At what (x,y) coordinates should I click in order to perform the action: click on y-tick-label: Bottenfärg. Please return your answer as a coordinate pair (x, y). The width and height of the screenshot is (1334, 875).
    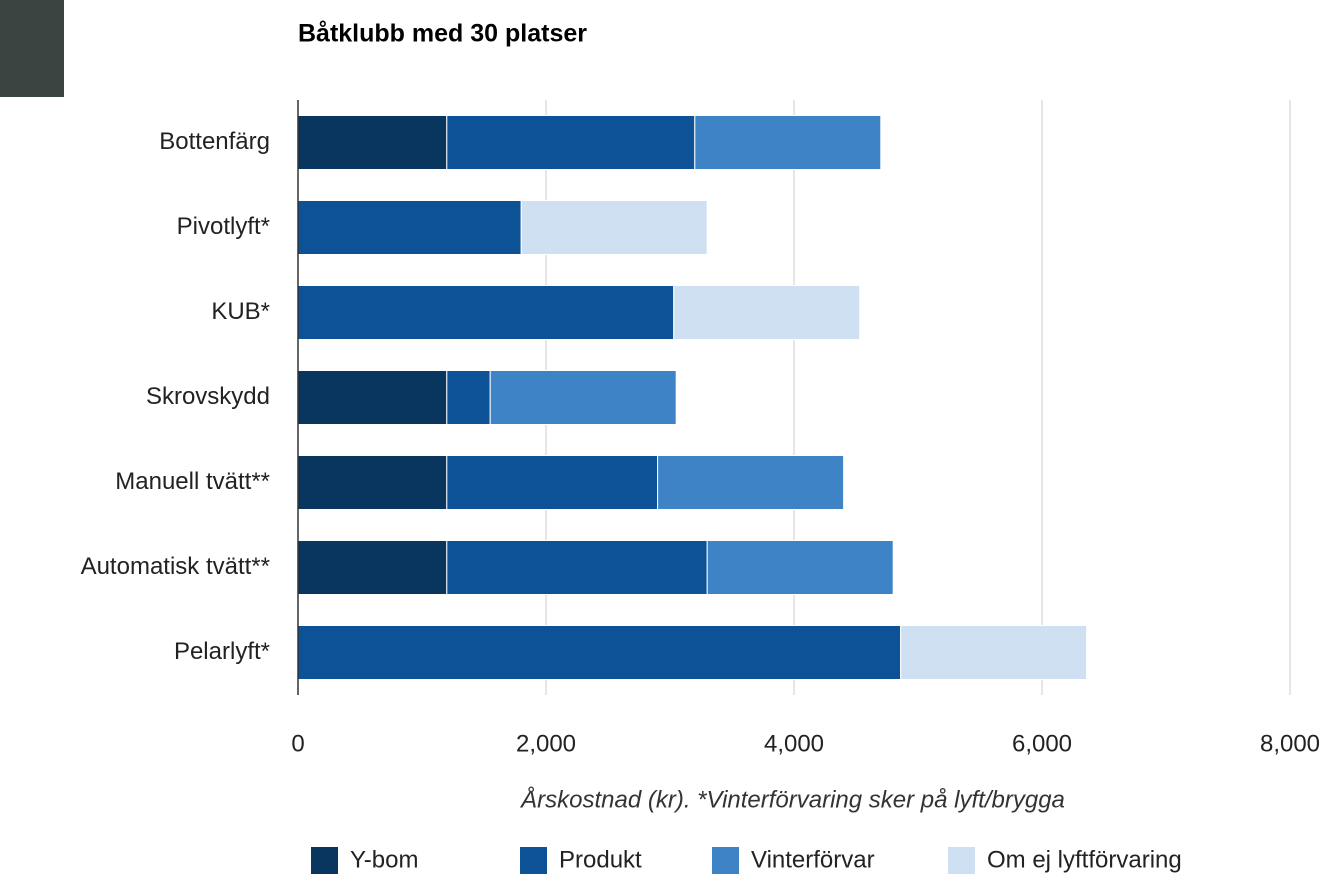
    Looking at the image, I should click on (214, 141).